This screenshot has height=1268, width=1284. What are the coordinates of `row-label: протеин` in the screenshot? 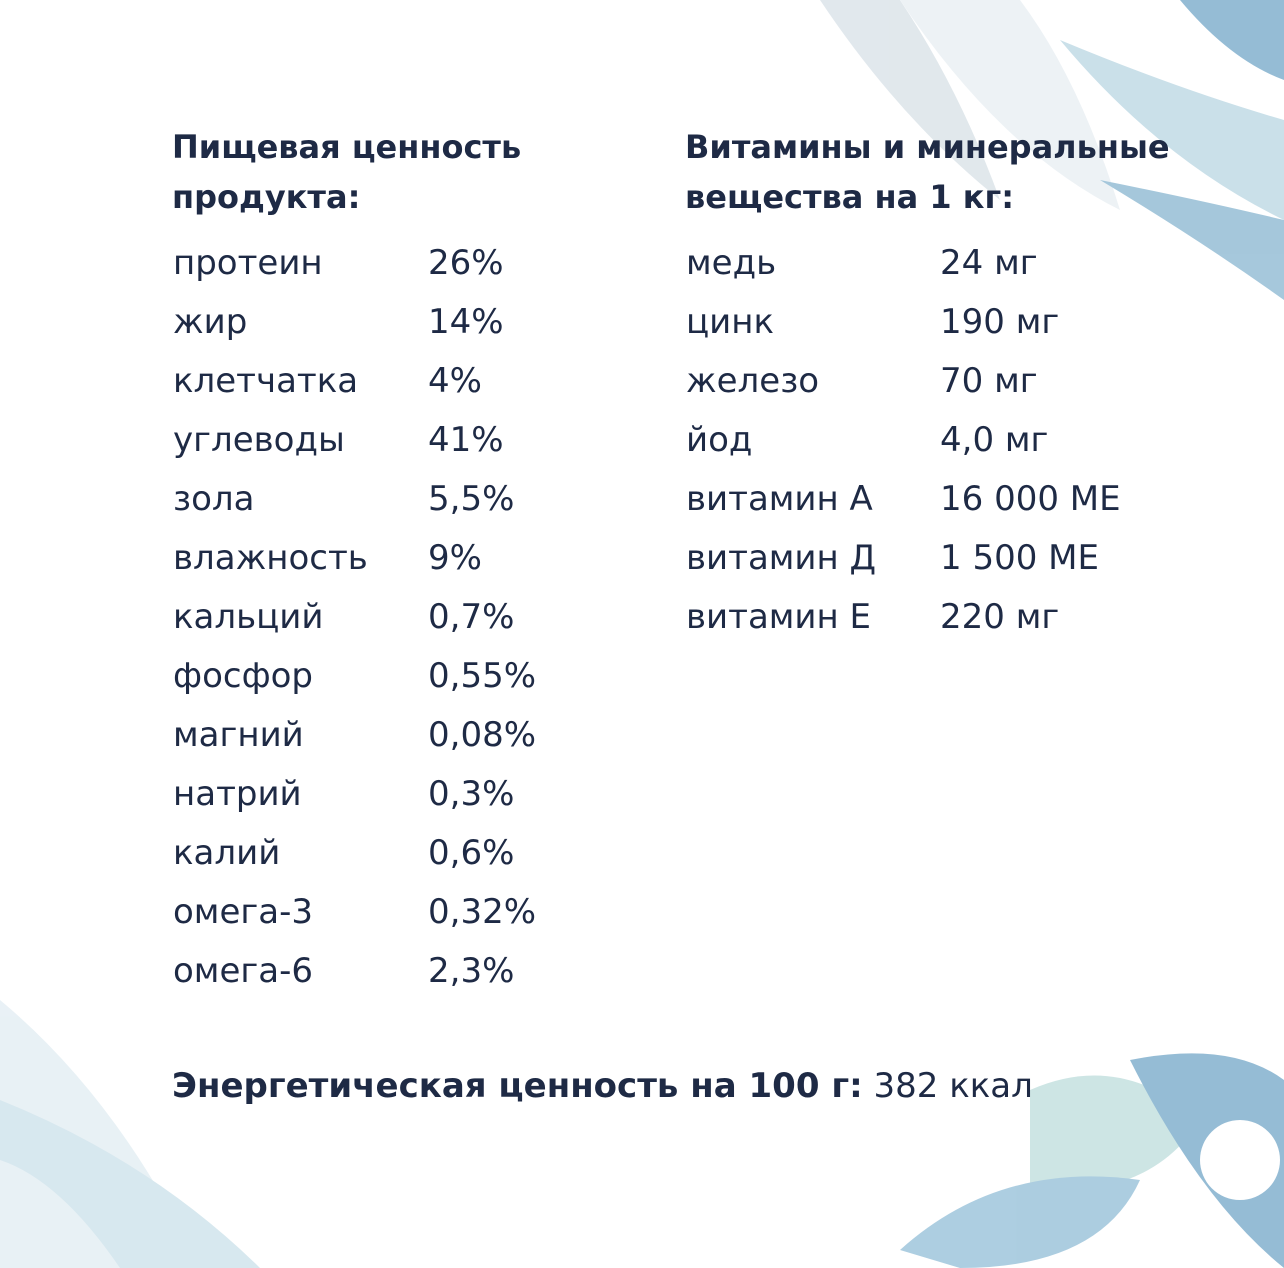 It's located at (248, 263).